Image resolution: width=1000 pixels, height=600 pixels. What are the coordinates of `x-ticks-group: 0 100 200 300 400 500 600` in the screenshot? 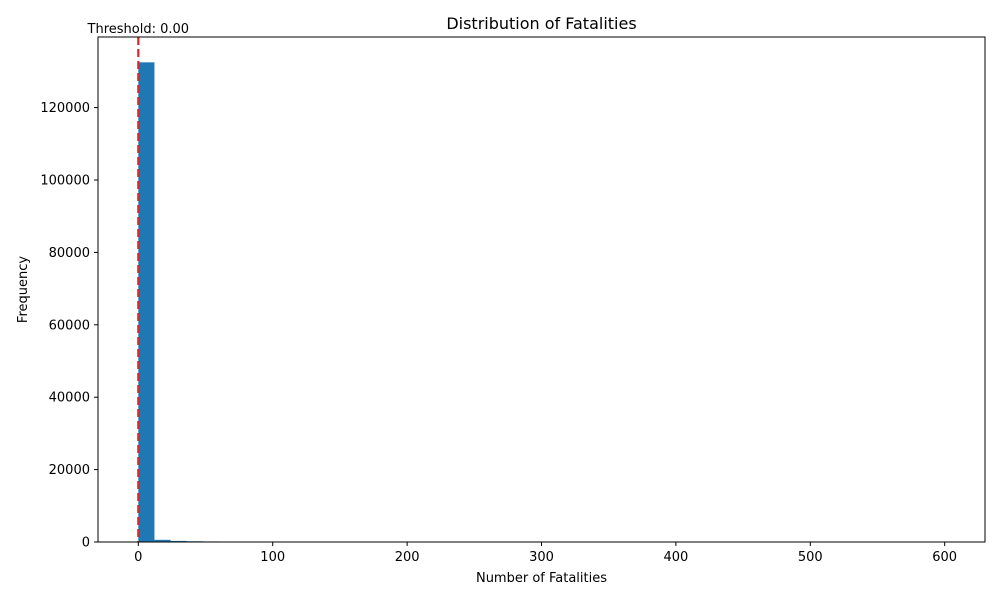 It's located at (545, 553).